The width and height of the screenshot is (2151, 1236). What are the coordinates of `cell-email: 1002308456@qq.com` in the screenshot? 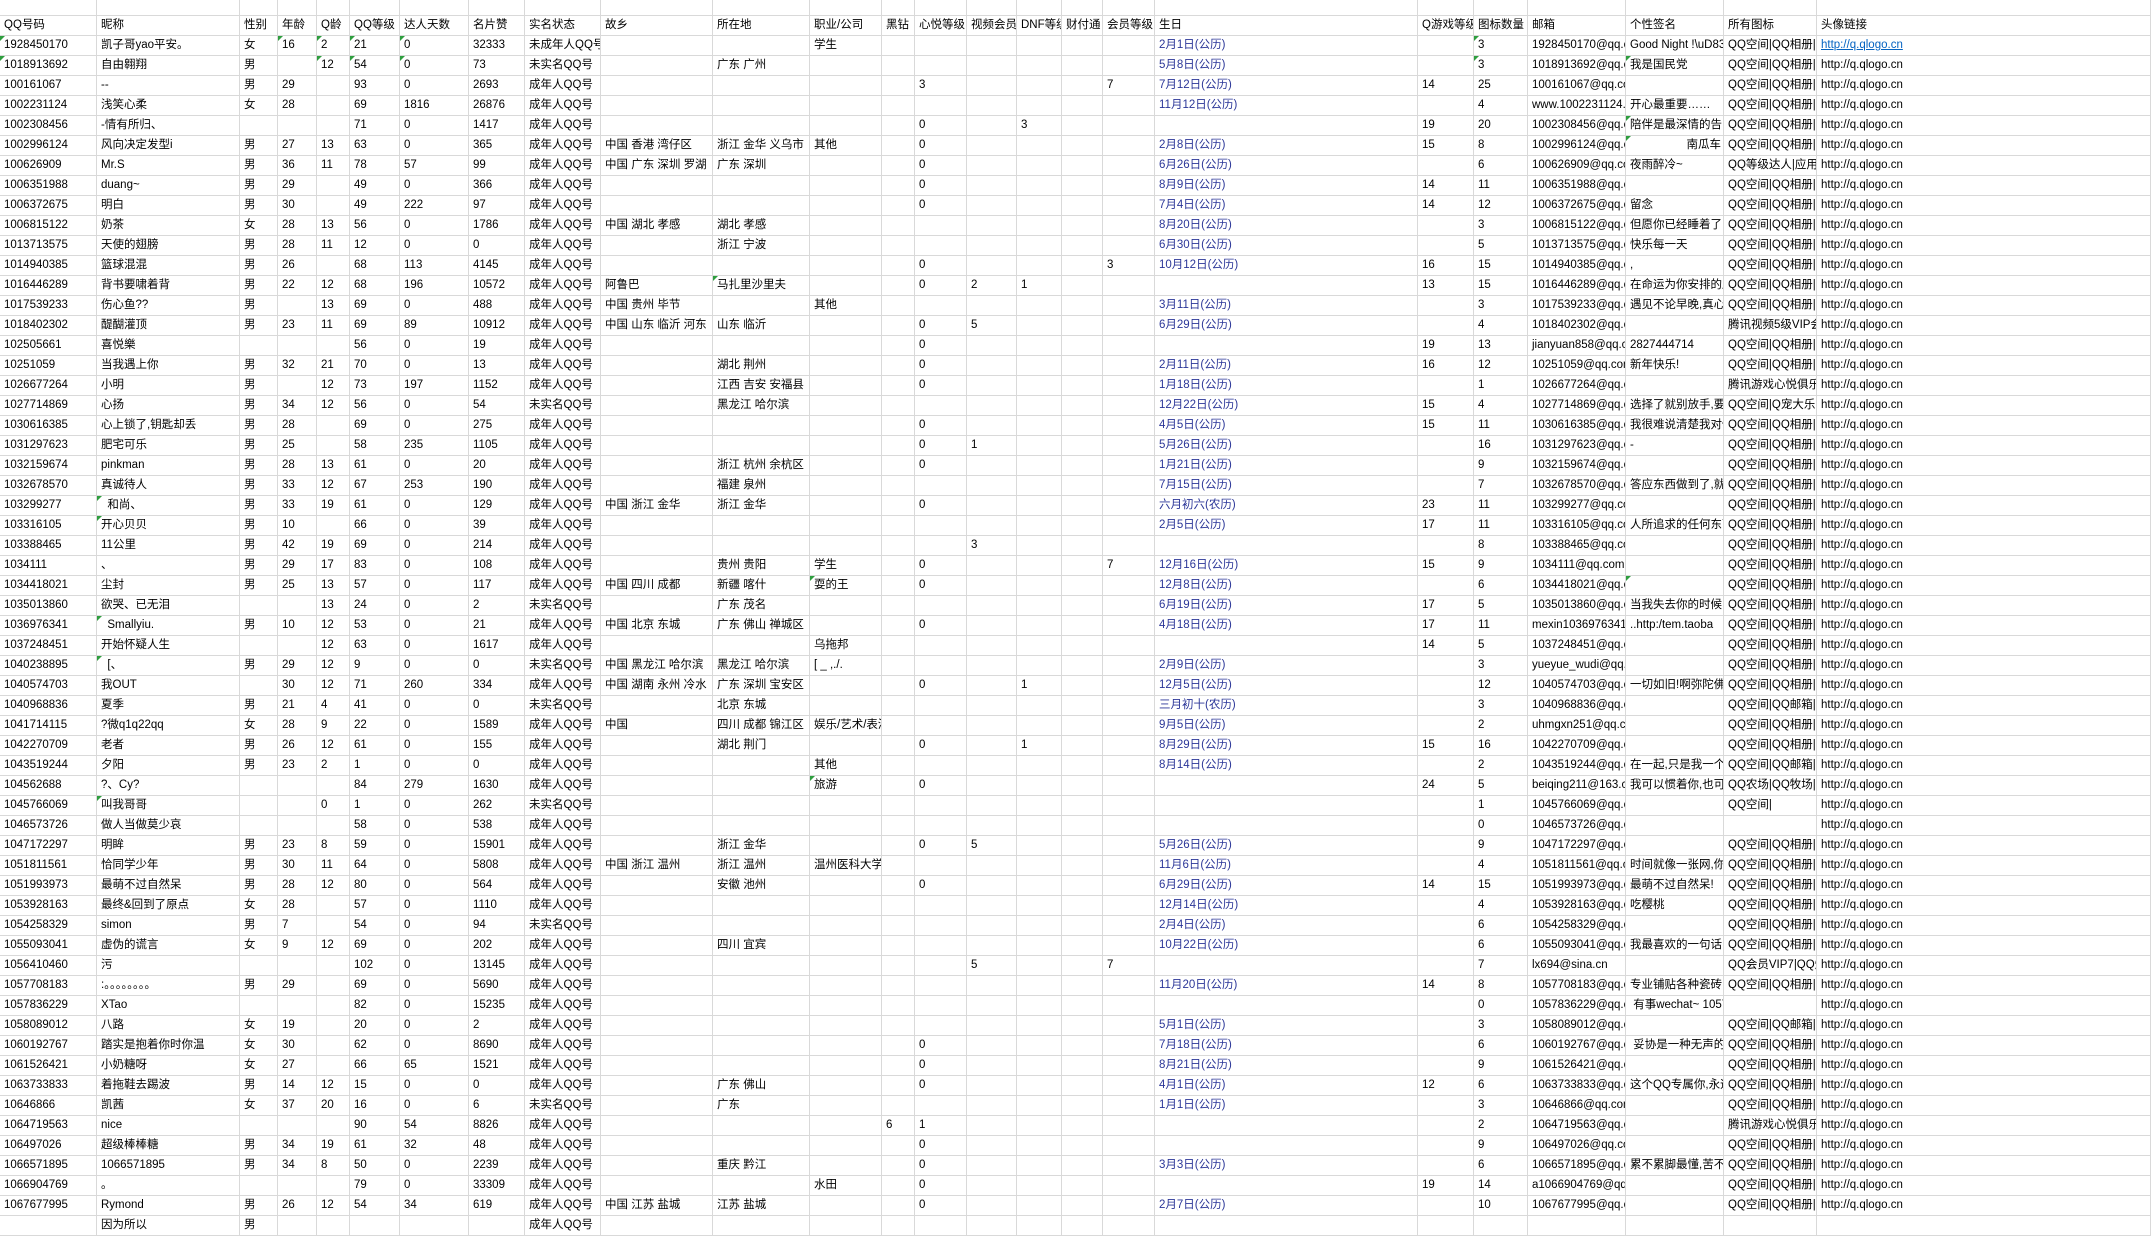 It's located at (1577, 126).